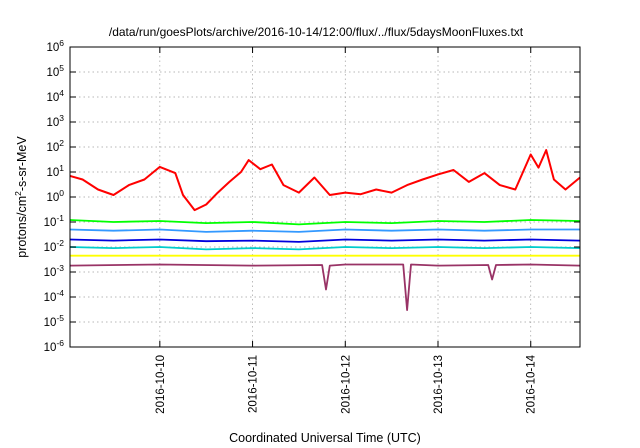  Describe the element at coordinates (346, 384) in the screenshot. I see `x-tick-label: 2016-10-12` at that location.